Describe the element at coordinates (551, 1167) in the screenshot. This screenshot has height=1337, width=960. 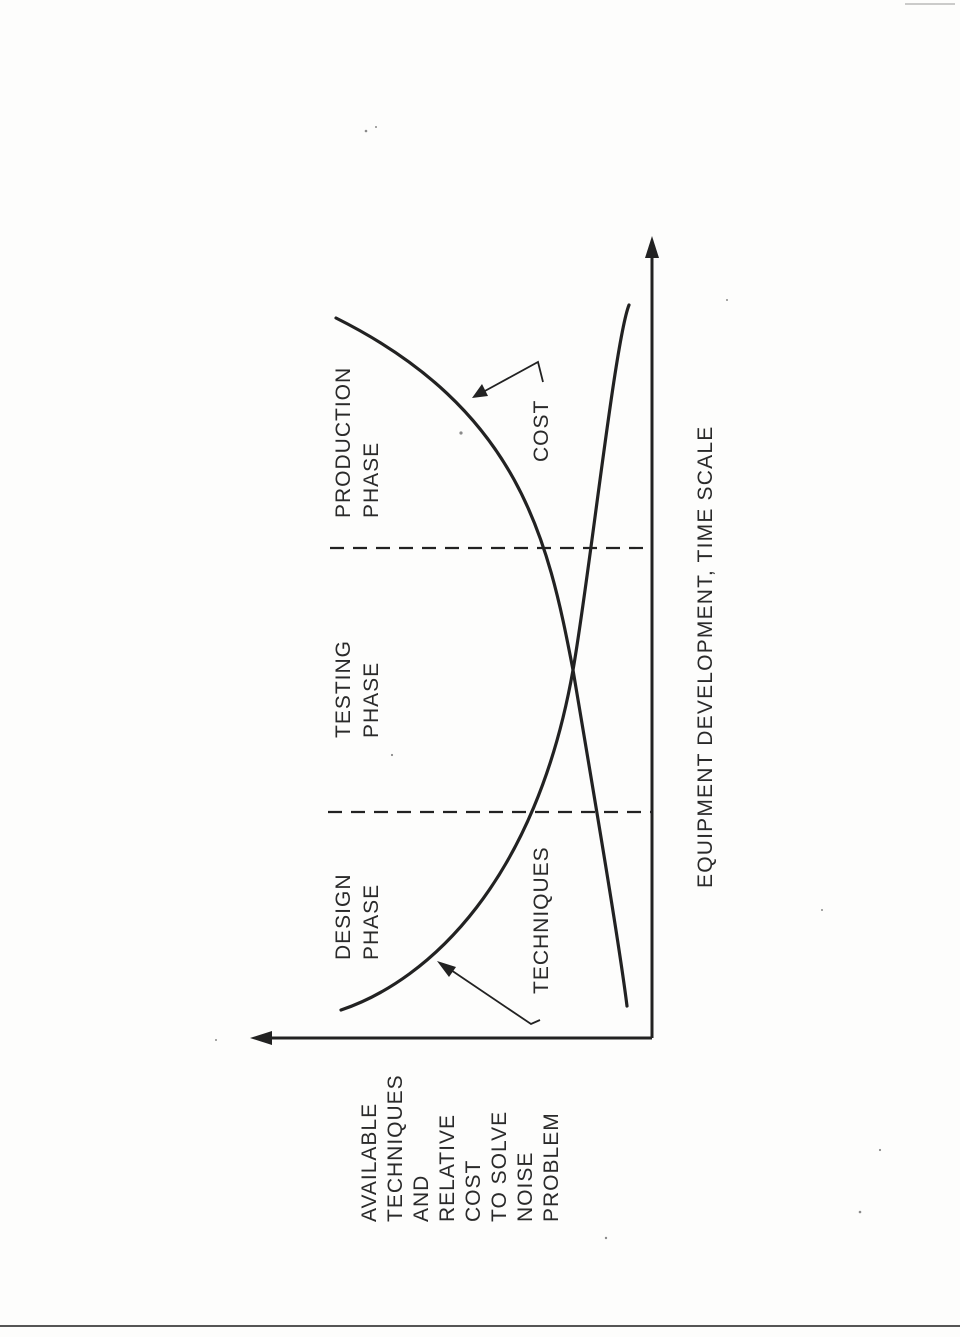
I see `value-axis-label-line-8: PROBLEM` at that location.